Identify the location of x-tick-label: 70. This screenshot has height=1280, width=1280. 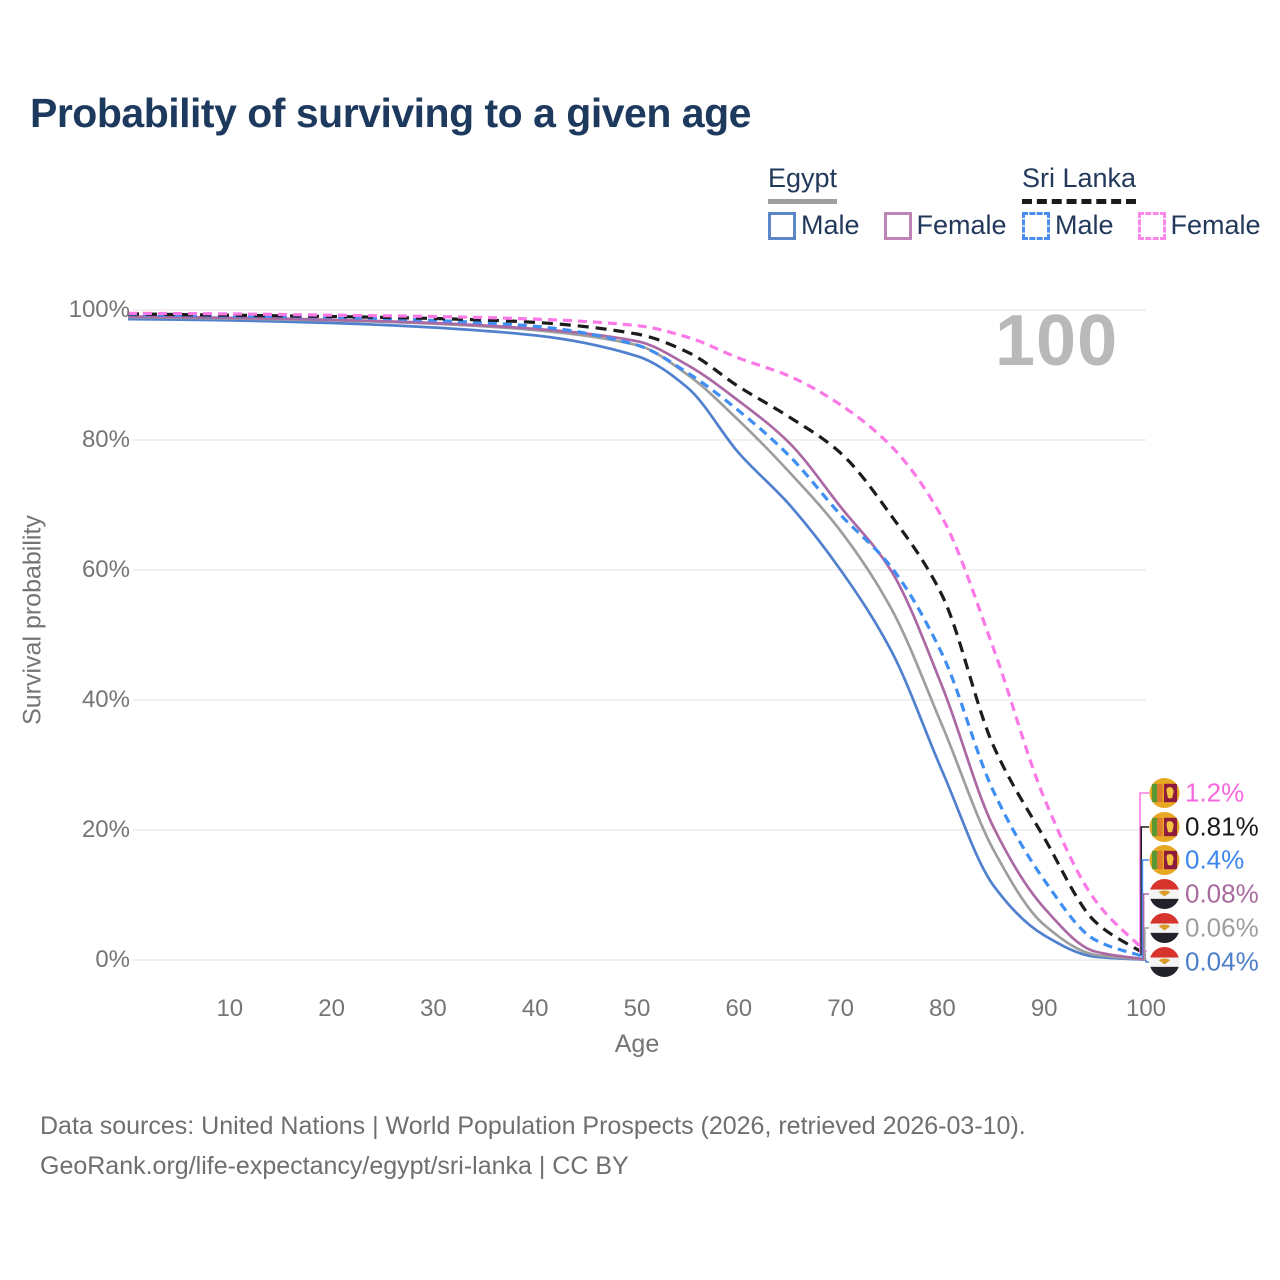
(840, 1008).